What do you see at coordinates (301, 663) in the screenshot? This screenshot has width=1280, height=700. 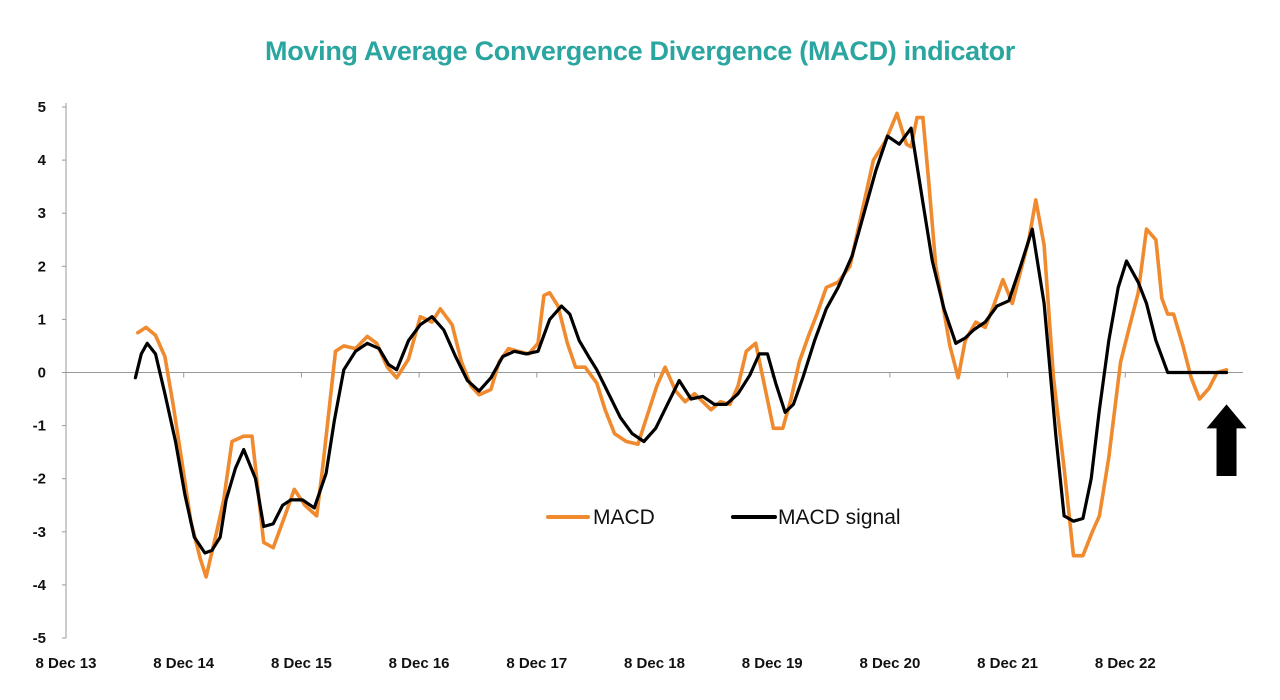 I see `x-tick-label: 8 Dec 15` at bounding box center [301, 663].